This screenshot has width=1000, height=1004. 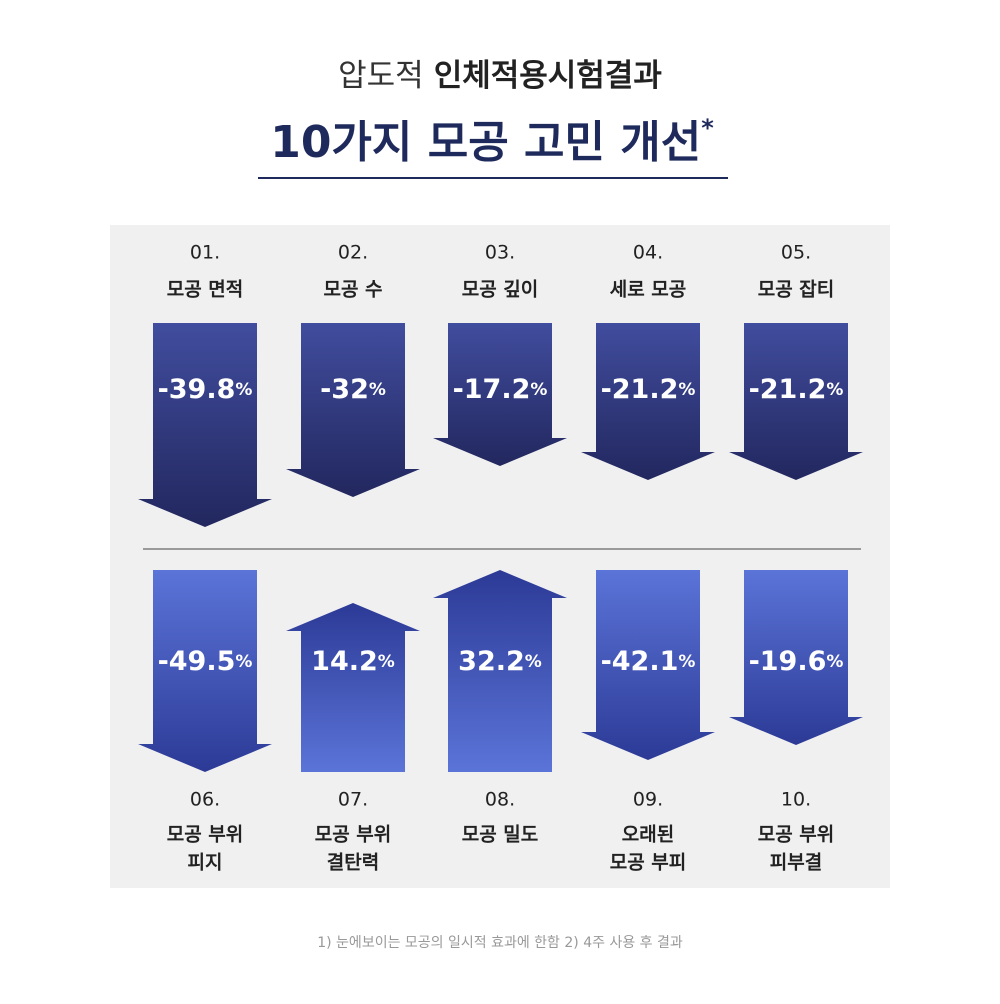 What do you see at coordinates (353, 863) in the screenshot?
I see `item-label: 결탄력` at bounding box center [353, 863].